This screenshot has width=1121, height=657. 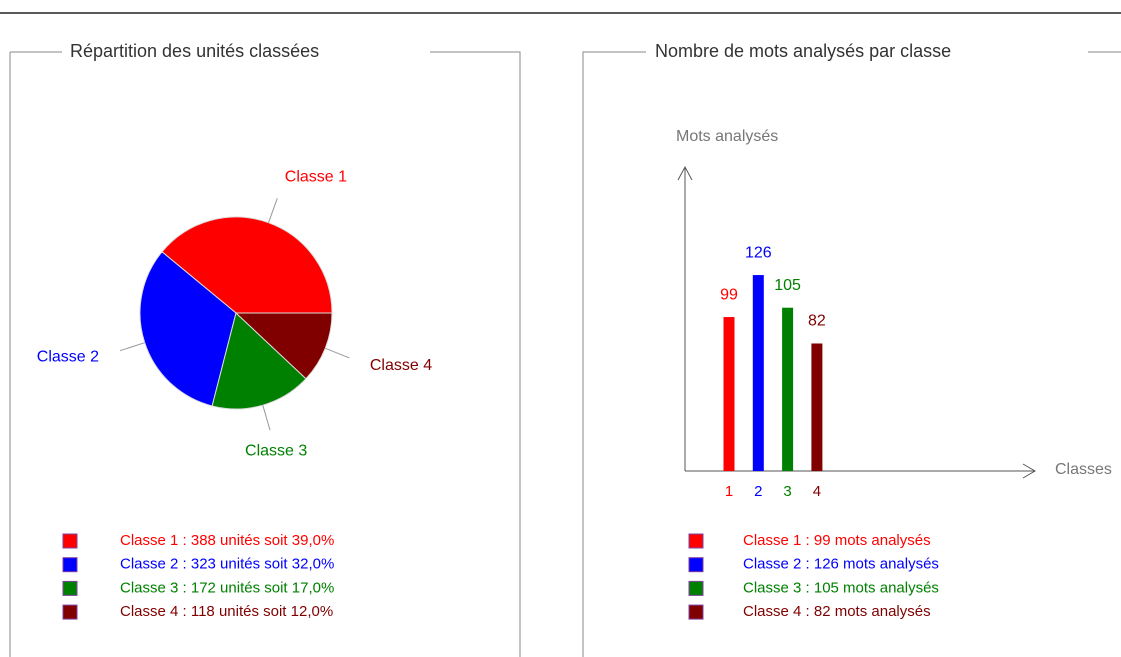 What do you see at coordinates (841, 587) in the screenshot?
I see `legend-text: Classe 3 : 105 mots analysés` at bounding box center [841, 587].